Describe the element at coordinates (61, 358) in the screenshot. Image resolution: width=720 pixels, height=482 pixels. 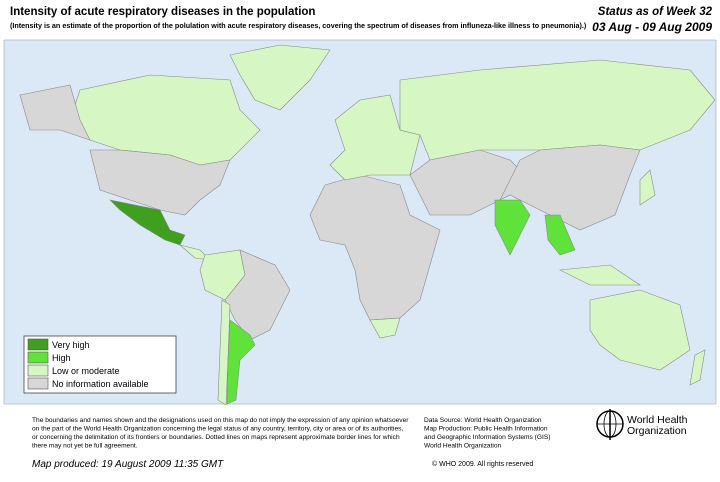
I see `legend-label: High` at that location.